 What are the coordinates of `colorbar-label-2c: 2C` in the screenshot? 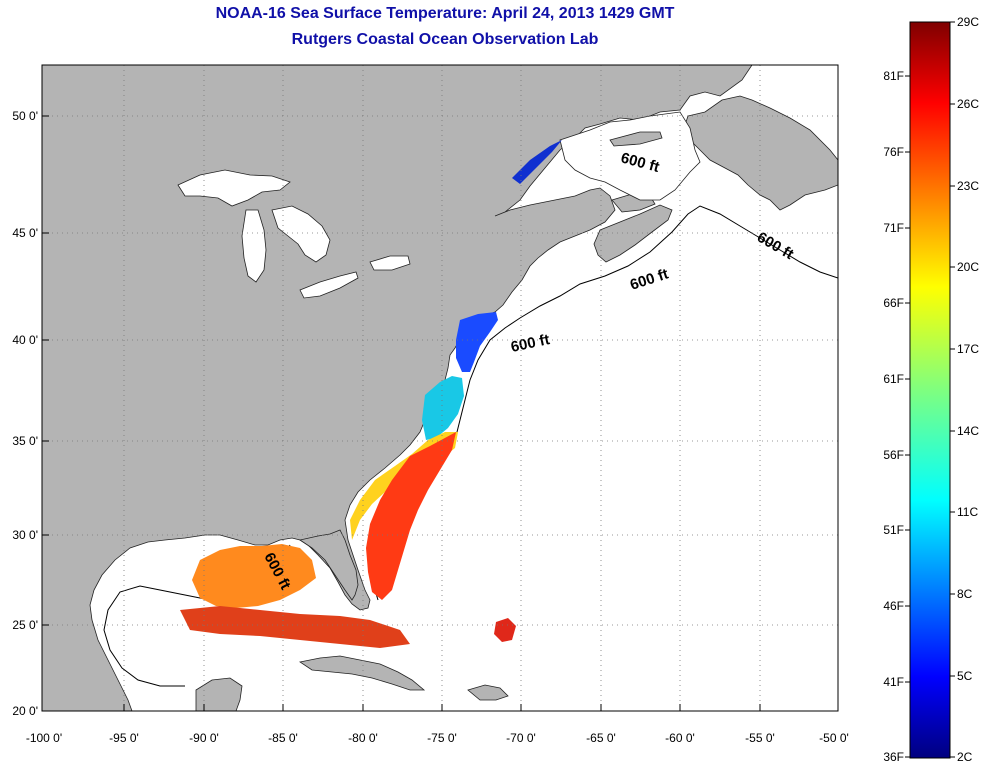 It's located at (965, 757).